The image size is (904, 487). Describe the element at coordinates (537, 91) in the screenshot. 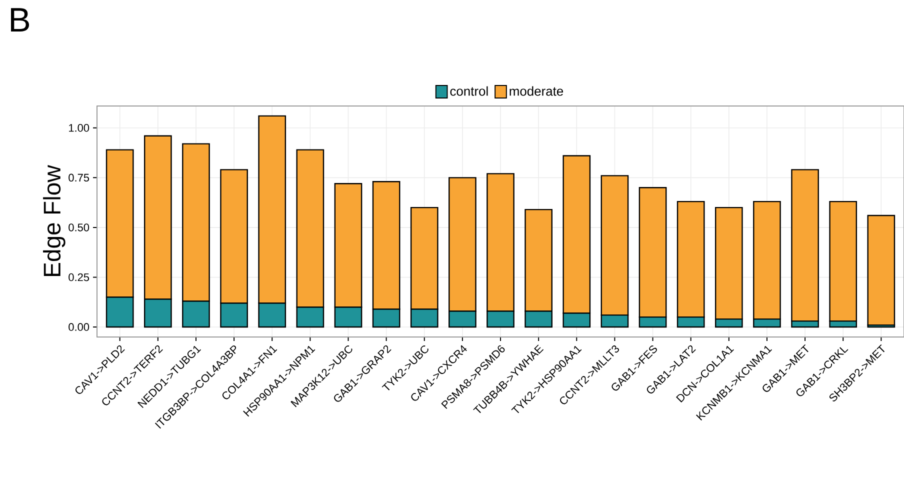

I see `legend-label: moderate` at that location.